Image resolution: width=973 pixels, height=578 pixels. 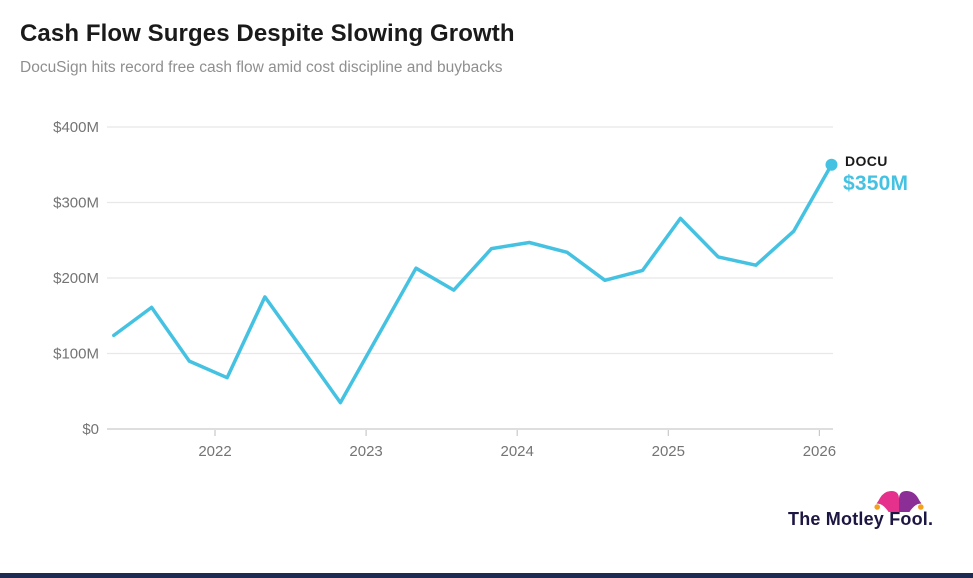 What do you see at coordinates (831, 164) in the screenshot?
I see `series-end-dot` at bounding box center [831, 164].